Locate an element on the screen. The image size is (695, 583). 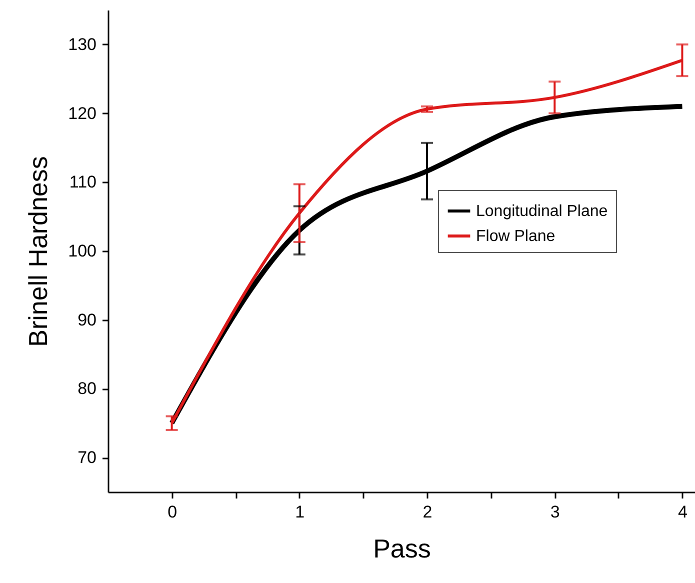
y-tick-label: 80 is located at coordinates (87, 388).